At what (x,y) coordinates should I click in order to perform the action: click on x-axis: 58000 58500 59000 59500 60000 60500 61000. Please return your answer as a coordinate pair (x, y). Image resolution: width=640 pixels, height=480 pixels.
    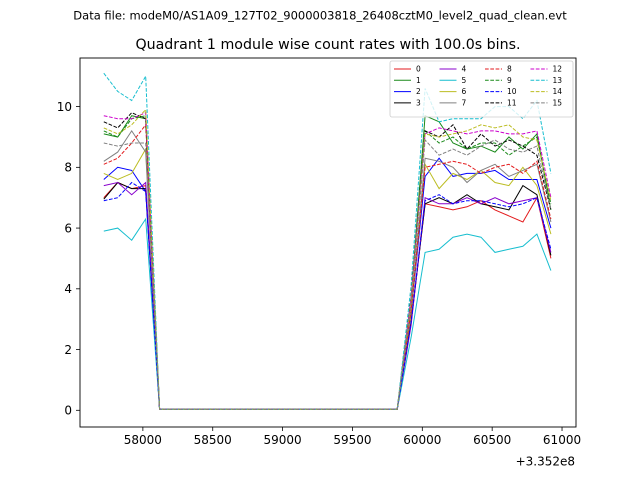
    Looking at the image, I should click on (352, 437).